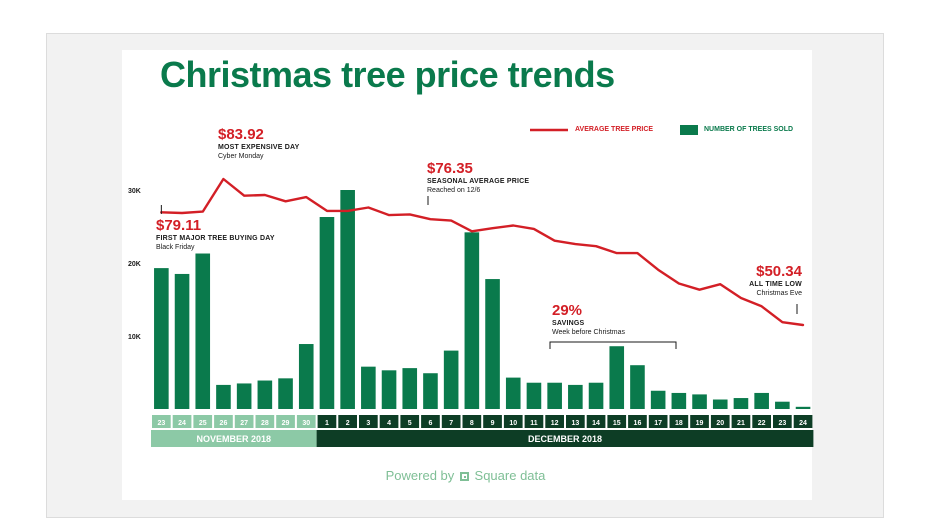 This screenshot has width=931, height=523. I want to click on legend-bar-swatch, so click(689, 130).